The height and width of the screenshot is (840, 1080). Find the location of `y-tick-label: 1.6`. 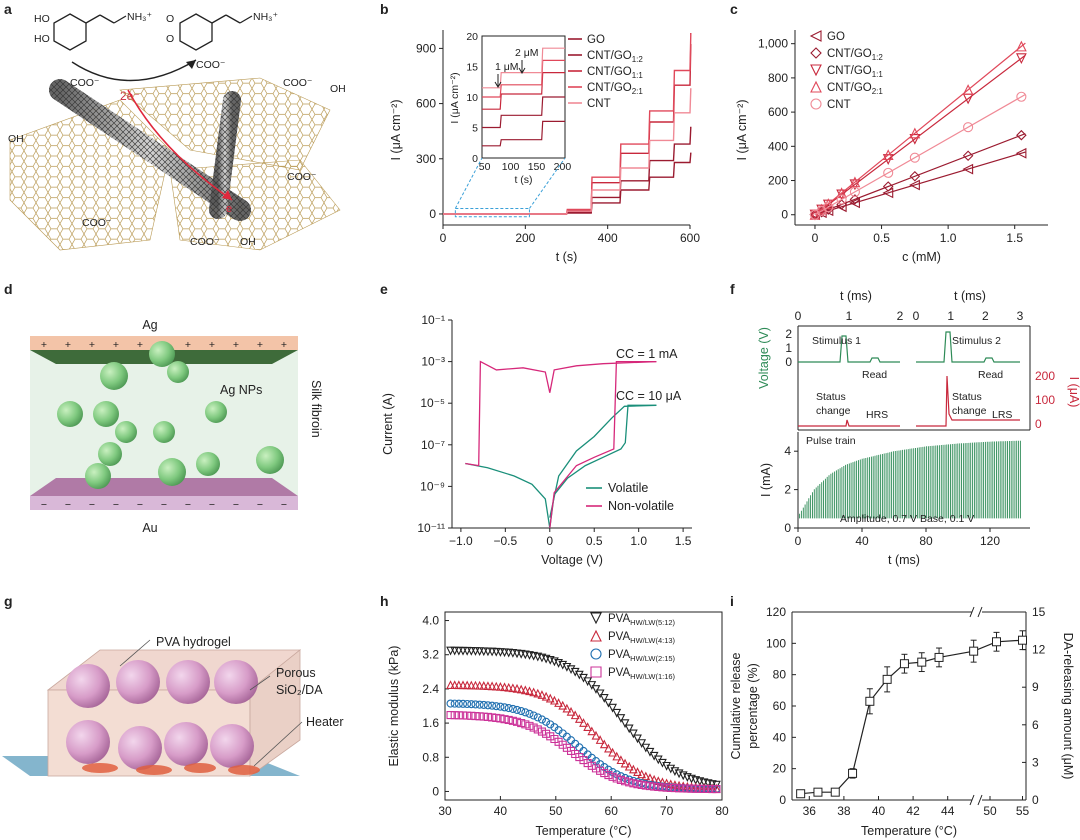

y-tick-label: 1.6 is located at coordinates (430, 723).